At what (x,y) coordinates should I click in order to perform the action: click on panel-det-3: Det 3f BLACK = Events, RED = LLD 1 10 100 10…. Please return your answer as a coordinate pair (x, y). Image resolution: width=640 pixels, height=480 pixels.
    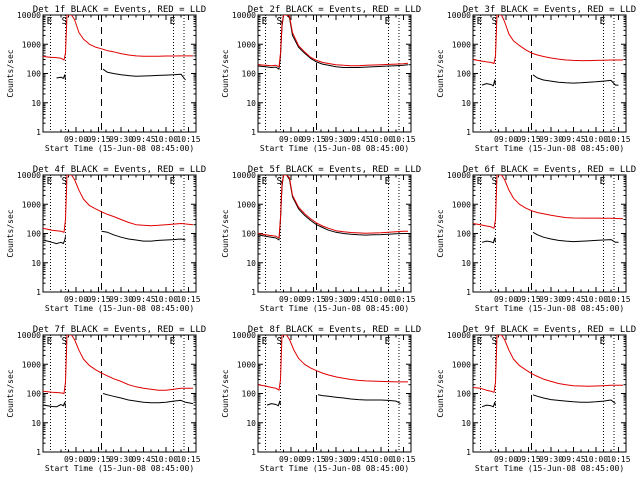
    Looking at the image, I should click on (536, 79).